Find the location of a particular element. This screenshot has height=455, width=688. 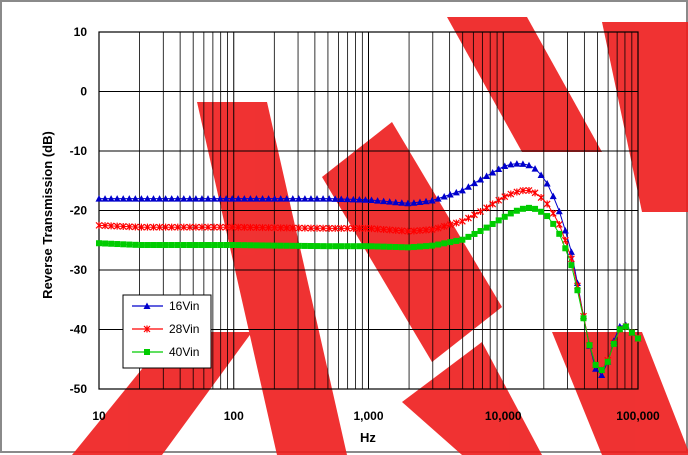

legend-marker is located at coordinates (147, 305).